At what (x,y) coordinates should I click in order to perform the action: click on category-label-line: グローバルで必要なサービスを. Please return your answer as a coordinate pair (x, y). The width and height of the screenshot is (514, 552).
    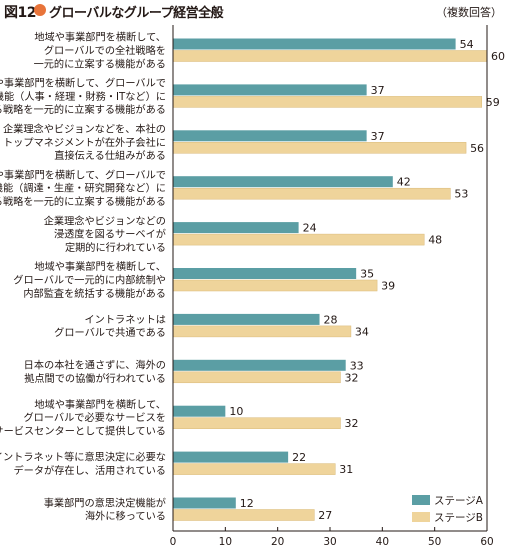
    Looking at the image, I should click on (94, 417).